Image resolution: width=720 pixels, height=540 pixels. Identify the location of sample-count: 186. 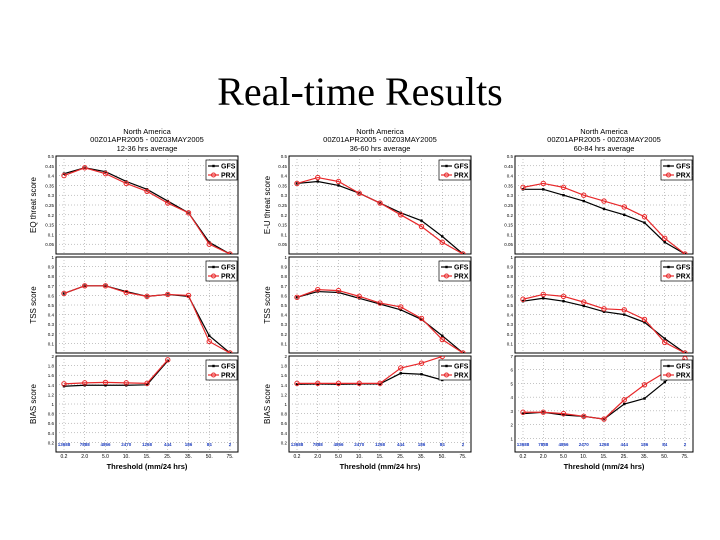
(422, 444).